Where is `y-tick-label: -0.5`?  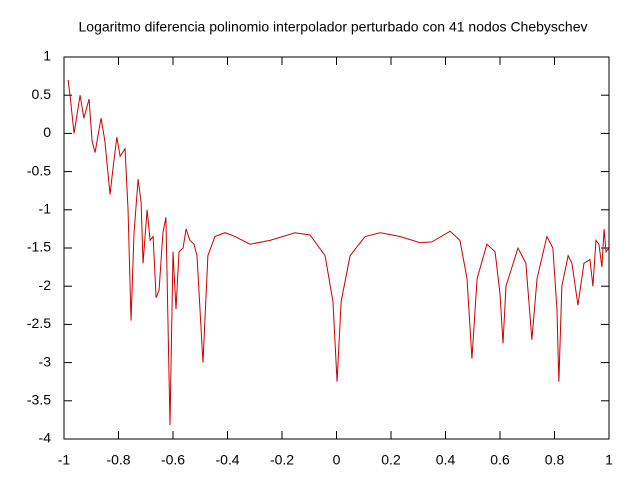 y-tick-label: -0.5 is located at coordinates (39, 170).